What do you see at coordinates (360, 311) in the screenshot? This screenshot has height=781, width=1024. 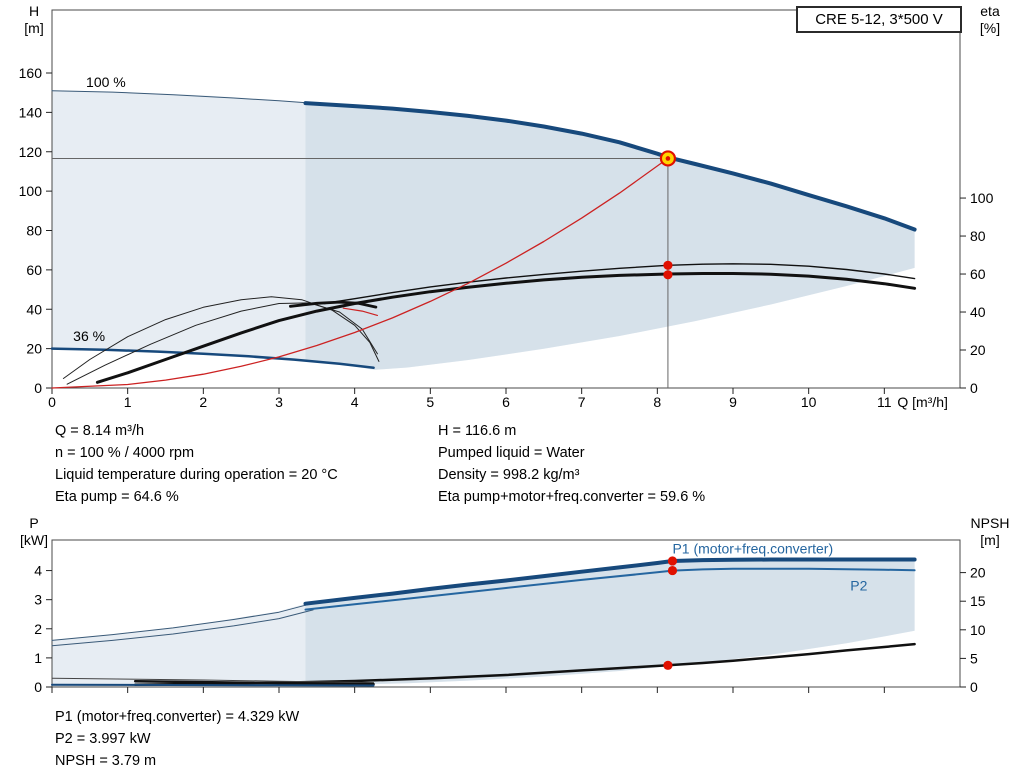 I see `red-duty-segment` at bounding box center [360, 311].